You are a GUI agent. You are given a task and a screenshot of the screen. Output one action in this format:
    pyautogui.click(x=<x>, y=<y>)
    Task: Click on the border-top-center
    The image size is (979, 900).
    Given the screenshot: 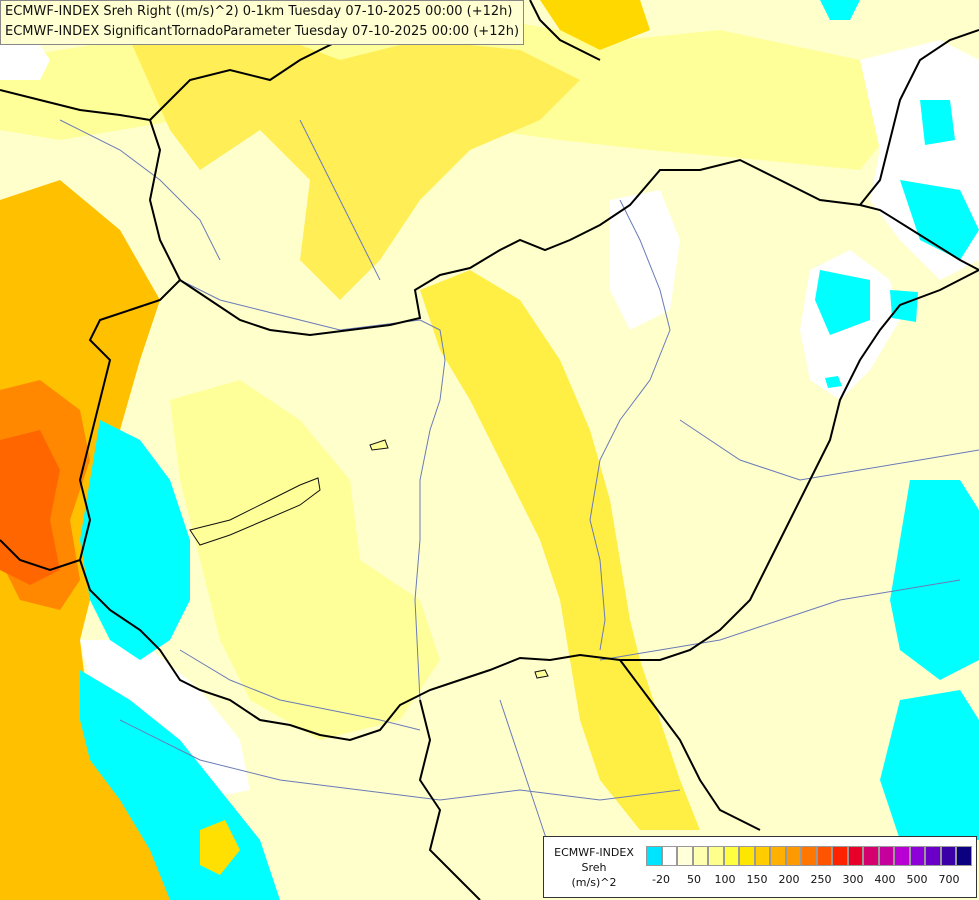 What is the action you would take?
    pyautogui.click(x=565, y=30)
    